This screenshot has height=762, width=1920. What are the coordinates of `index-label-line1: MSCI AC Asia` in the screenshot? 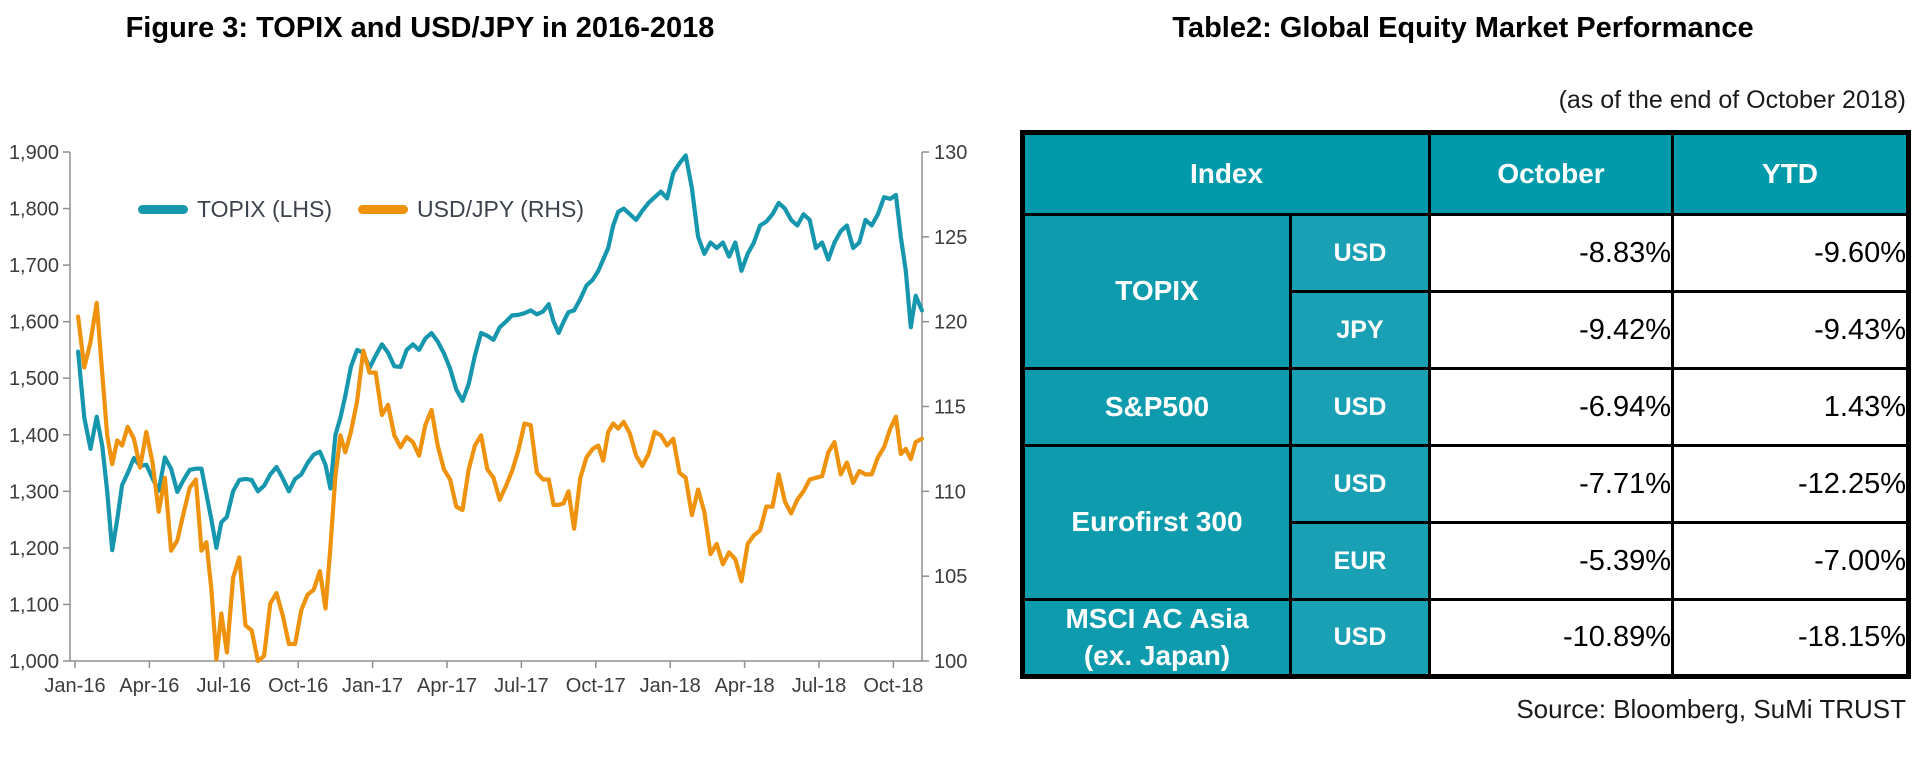 It's located at (1157, 619).